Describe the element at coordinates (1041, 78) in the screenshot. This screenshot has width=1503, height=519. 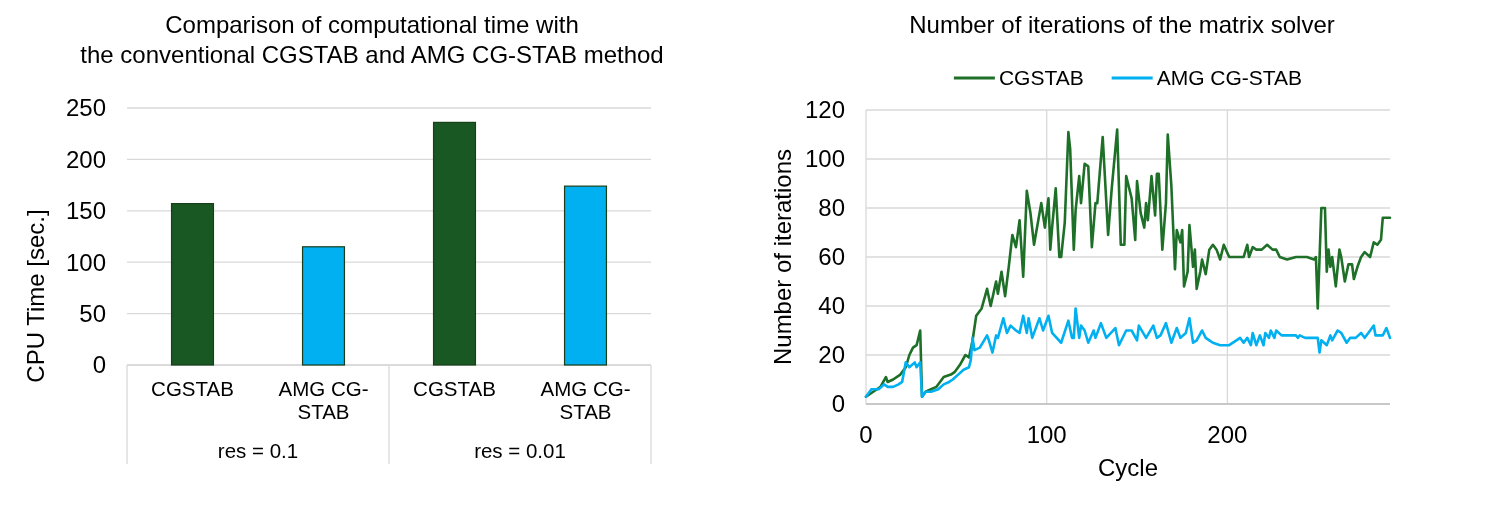
I see `legend-label: CGSTAB` at that location.